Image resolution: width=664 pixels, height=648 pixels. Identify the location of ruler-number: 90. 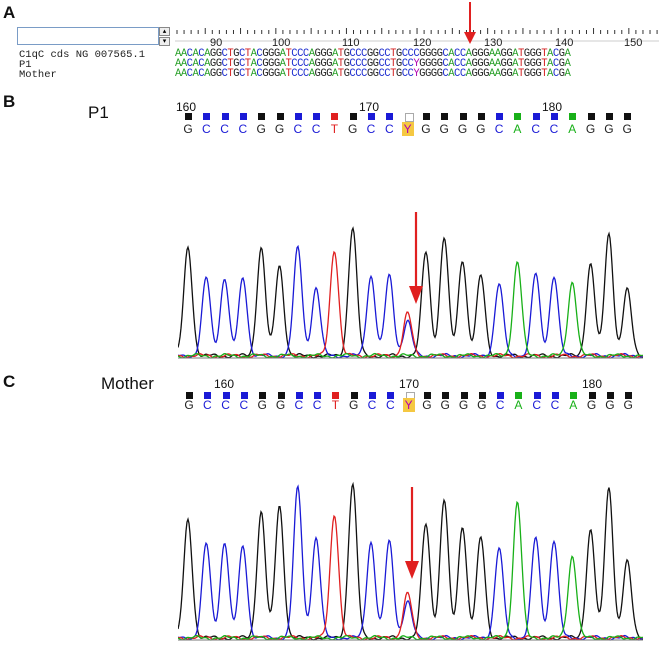
(216, 43).